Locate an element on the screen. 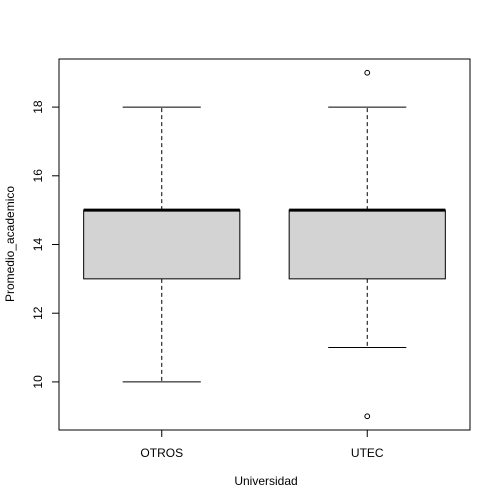  x-tick-label: UTEC is located at coordinates (367, 453).